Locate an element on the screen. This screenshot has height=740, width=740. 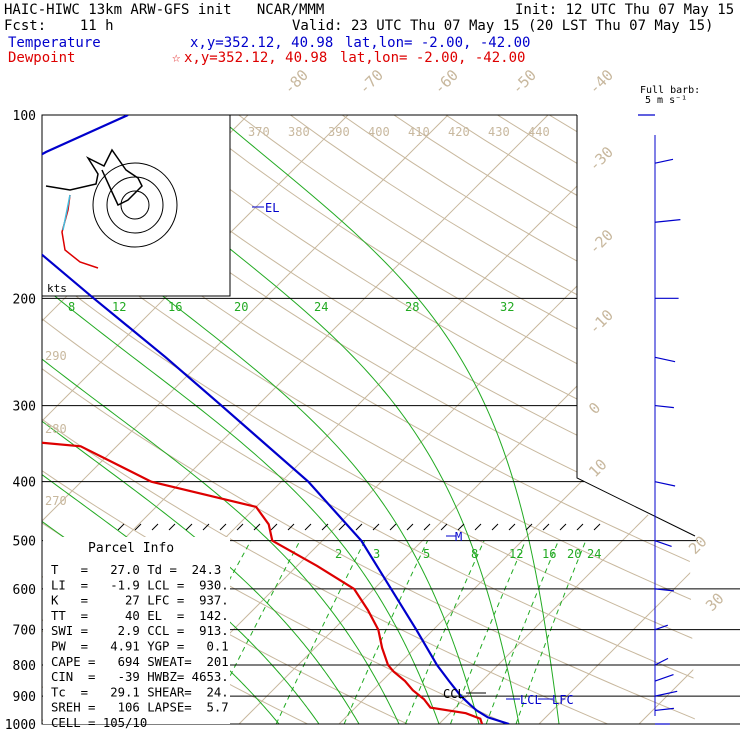
parcel-info-box is located at coordinates (136, 630).